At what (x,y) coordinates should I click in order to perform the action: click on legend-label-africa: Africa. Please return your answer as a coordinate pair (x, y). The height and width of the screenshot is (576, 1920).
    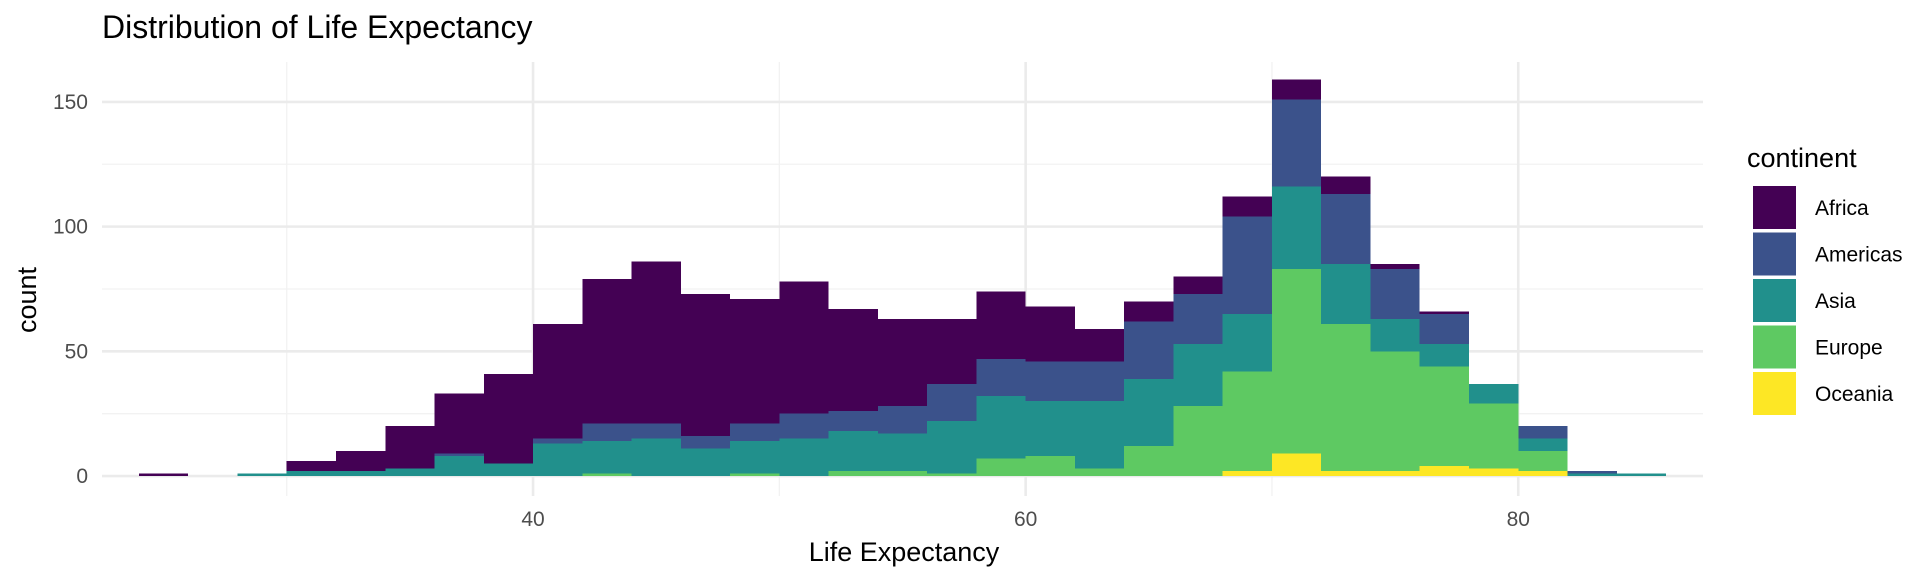
    Looking at the image, I should click on (1842, 208).